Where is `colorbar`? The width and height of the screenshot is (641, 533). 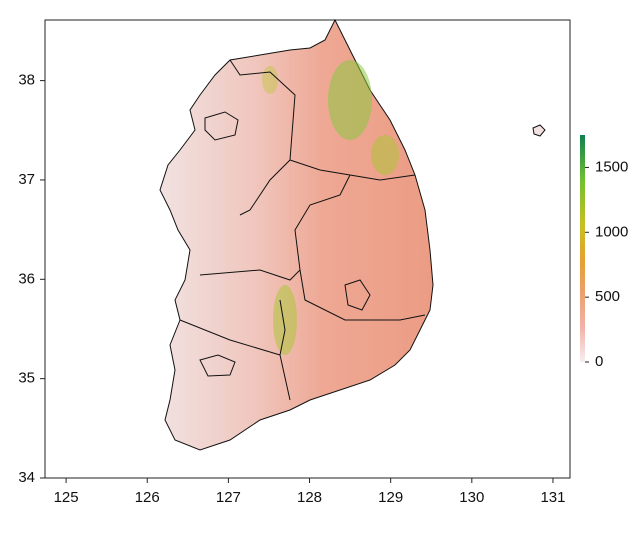
colorbar is located at coordinates (582, 248).